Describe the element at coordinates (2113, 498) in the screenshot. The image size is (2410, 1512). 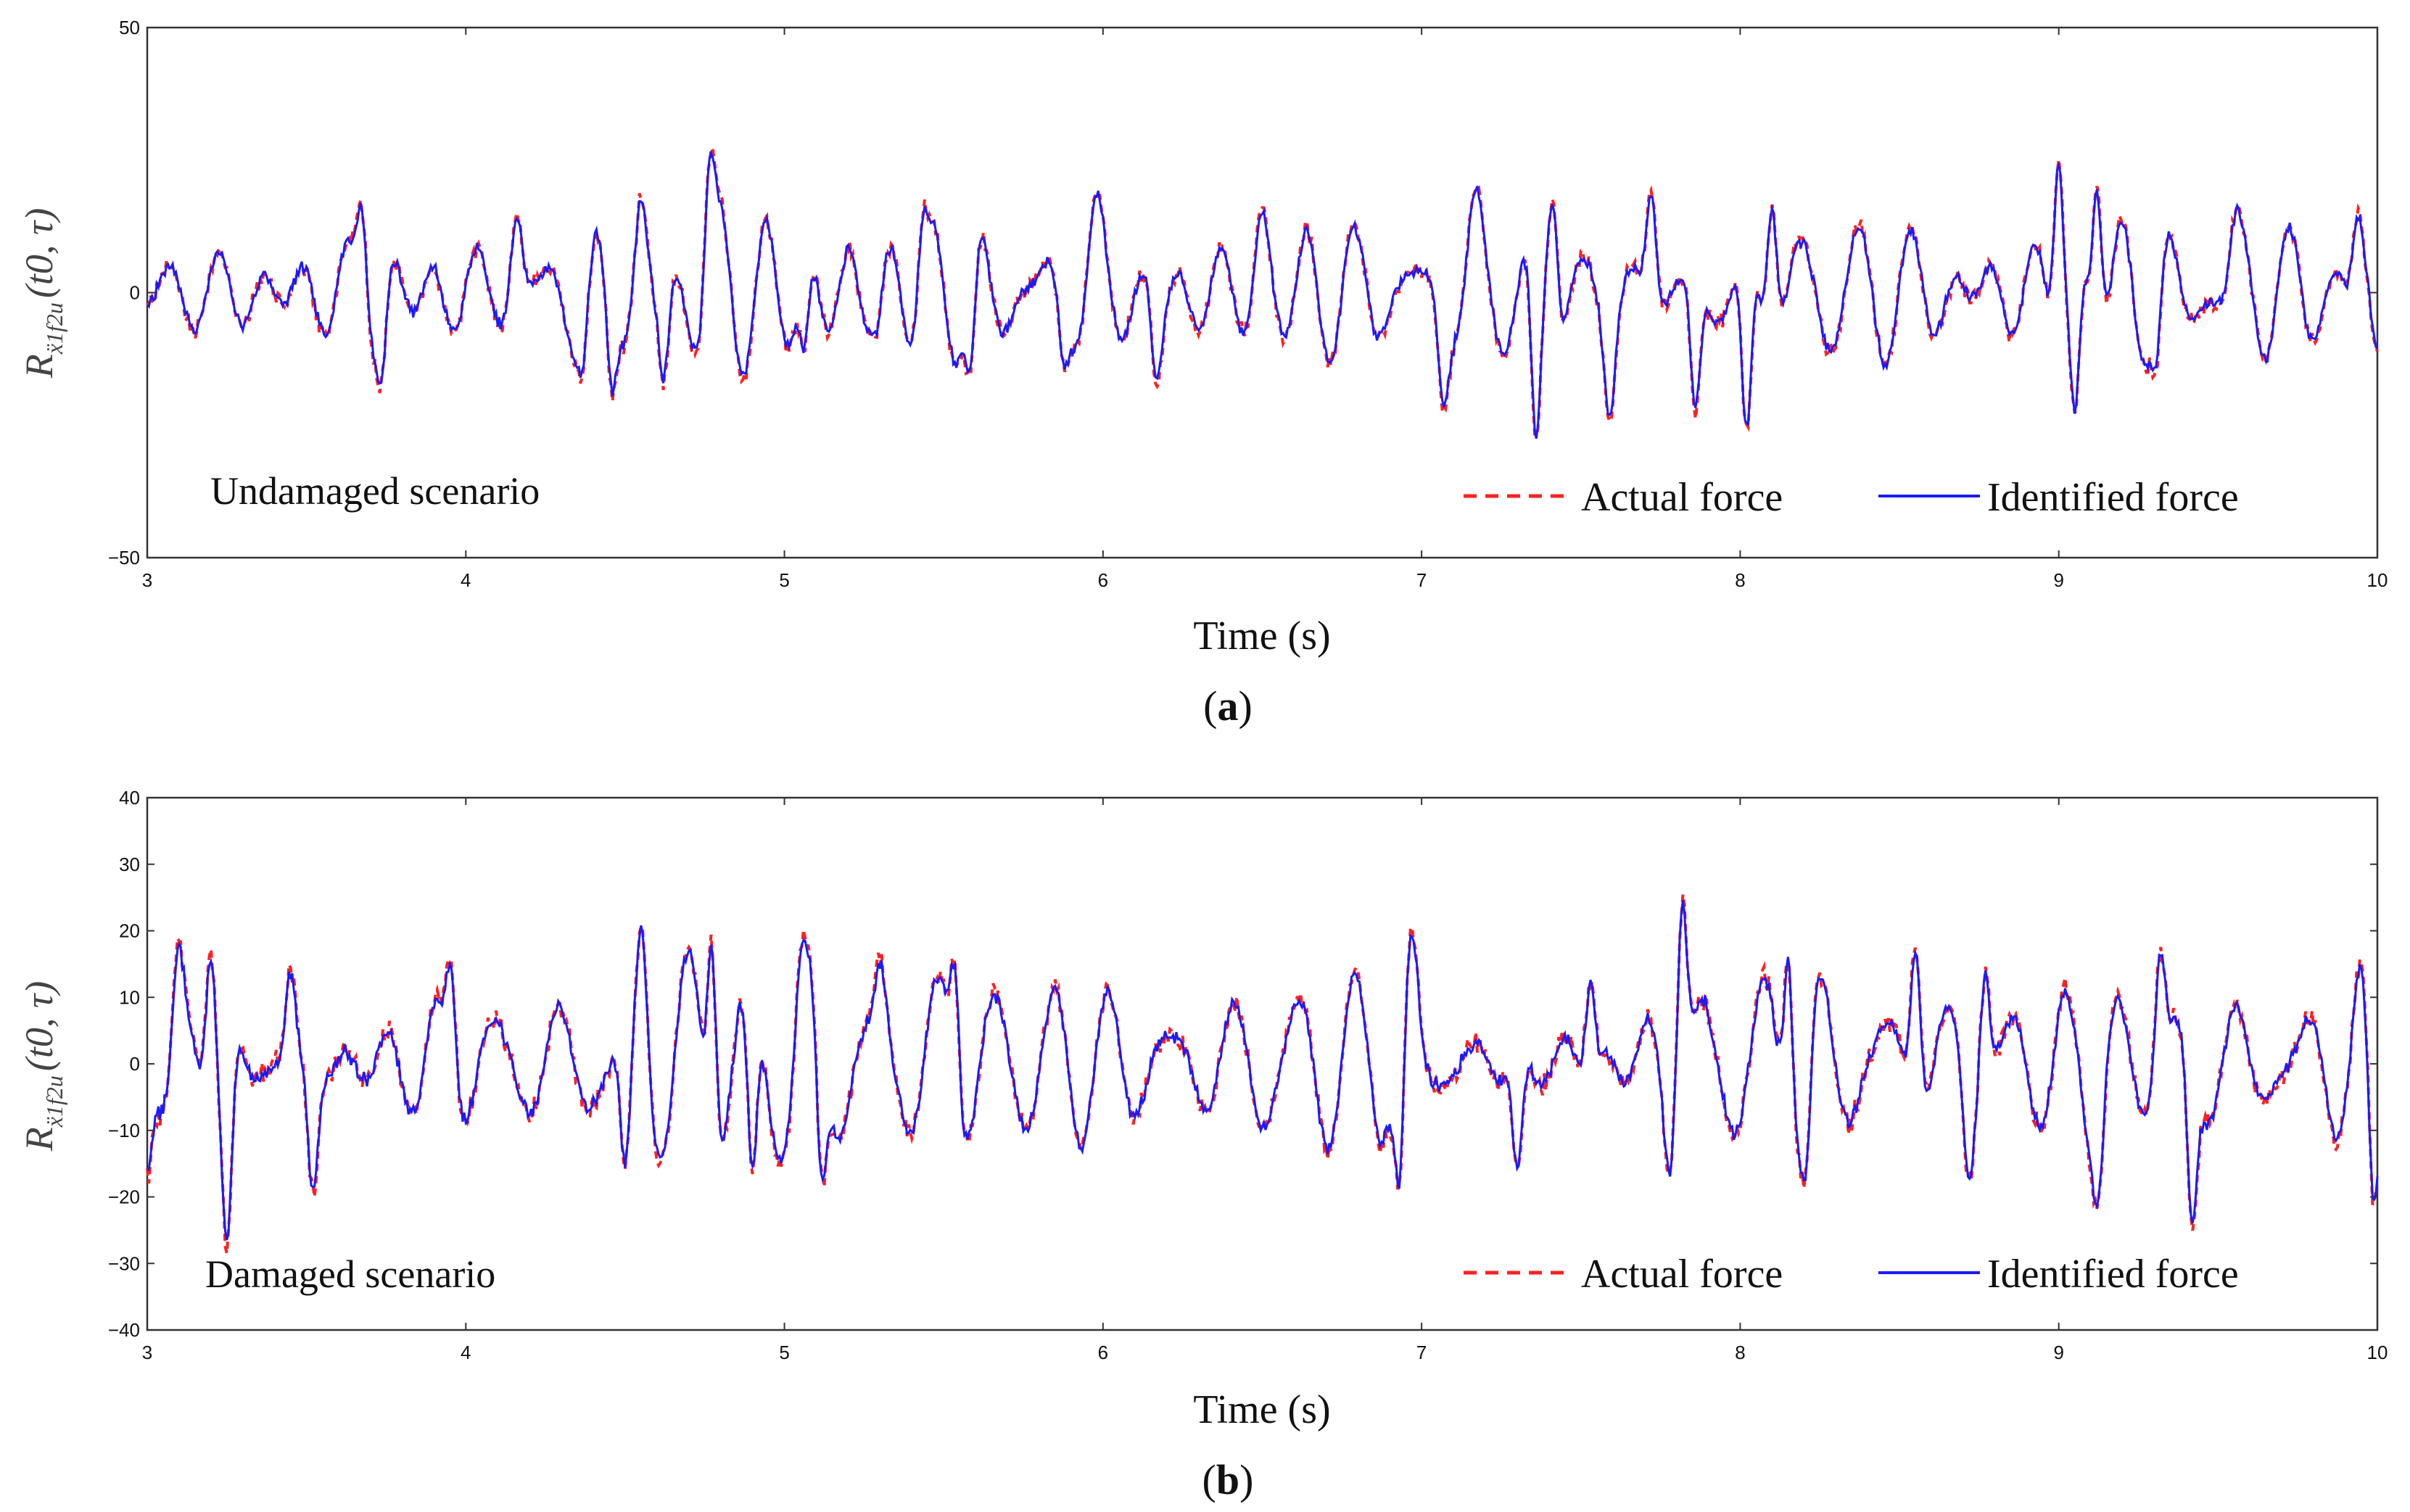
I see `legend-label-identified-a: Identified force` at that location.